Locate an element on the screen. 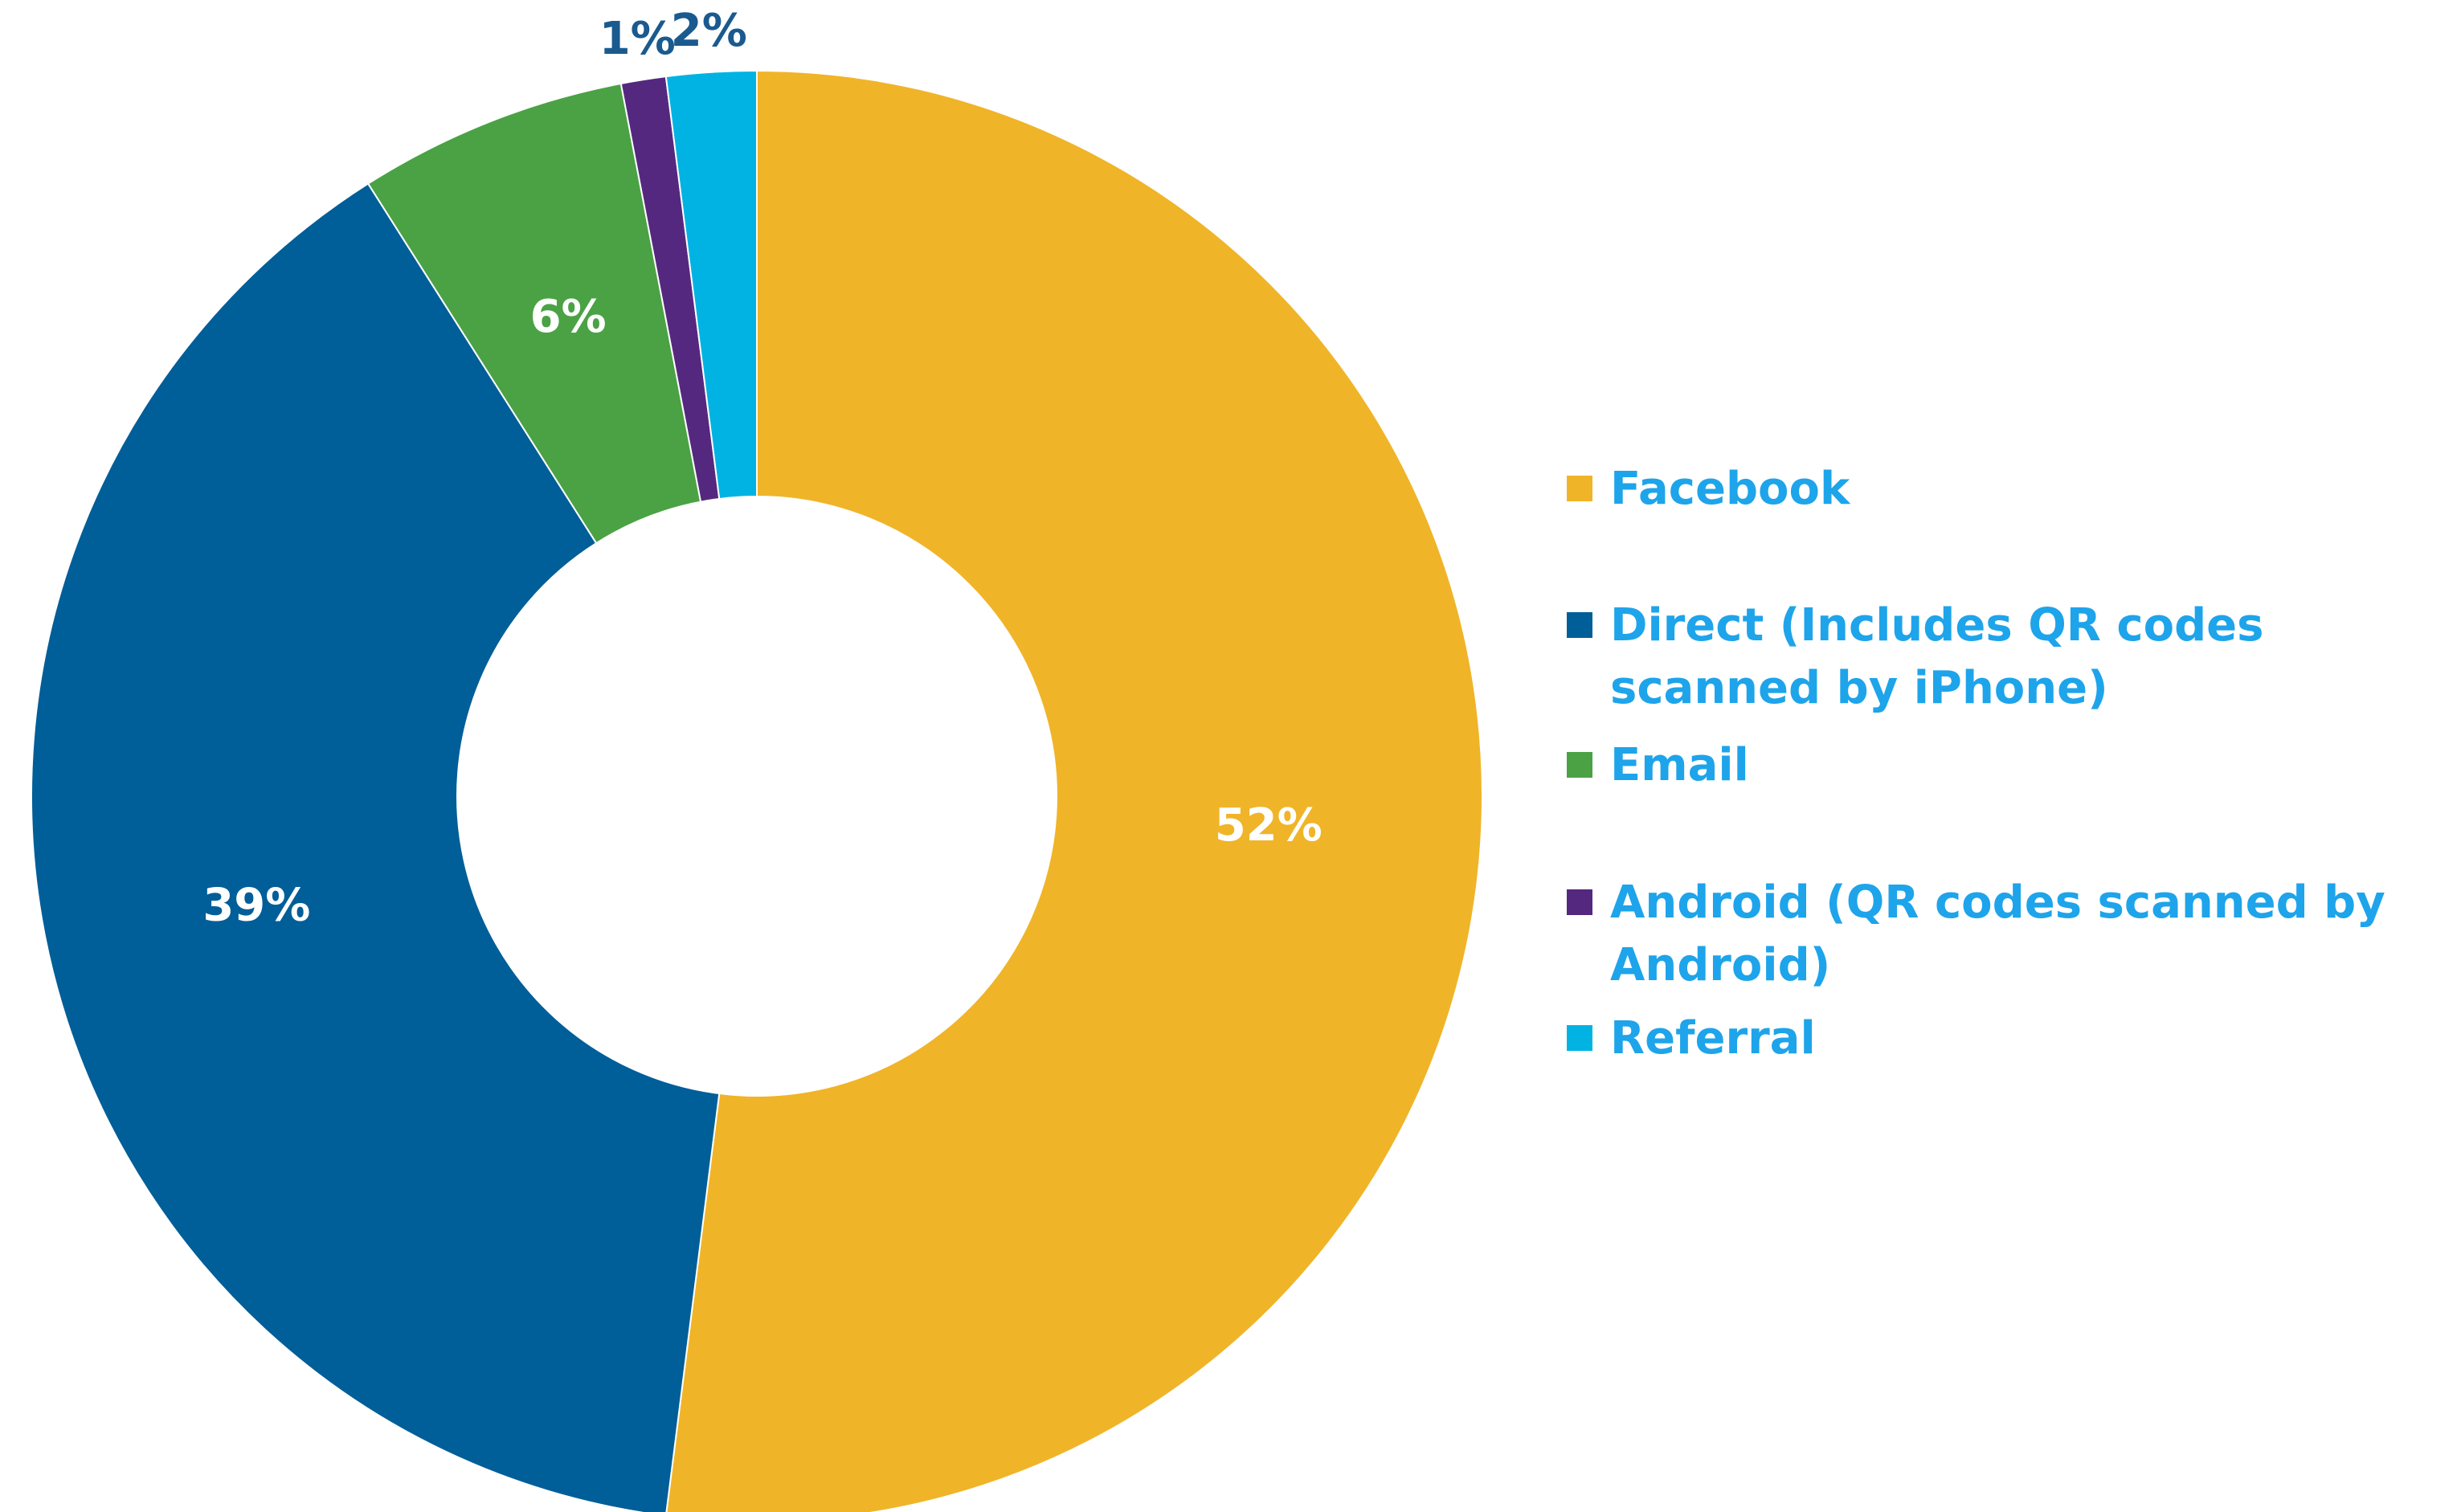 The height and width of the screenshot is (1512, 2461). legend-item: Android (QR codes scanned by Android) is located at coordinates (2009, 934).